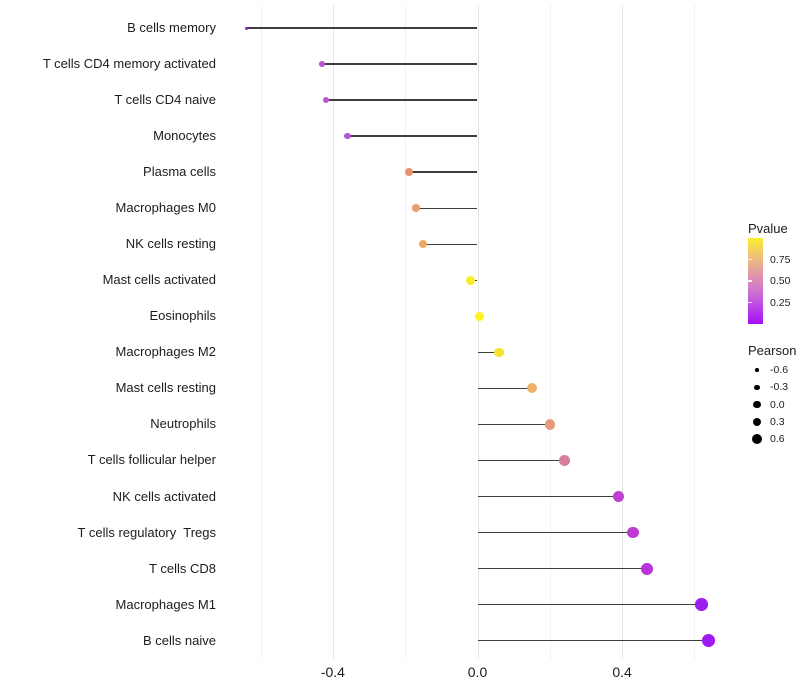  What do you see at coordinates (184, 136) in the screenshot?
I see `y-axis-label: Monocytes` at bounding box center [184, 136].